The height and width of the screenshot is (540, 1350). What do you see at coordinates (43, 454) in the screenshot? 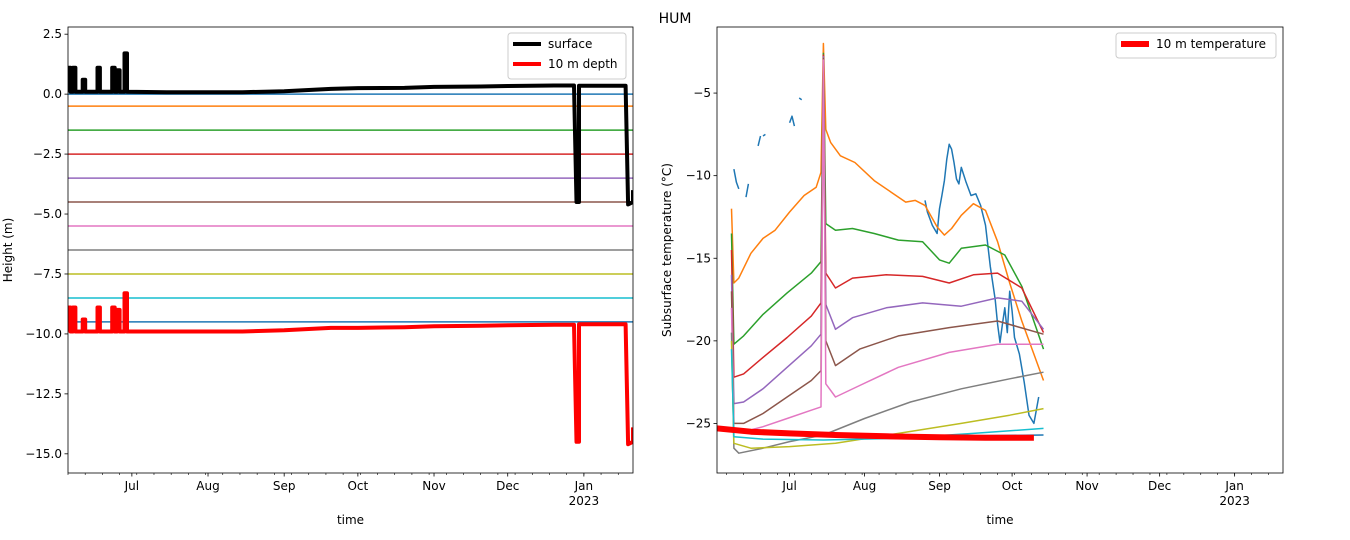
I see `height-y-tick-label: −15.0` at bounding box center [43, 454].